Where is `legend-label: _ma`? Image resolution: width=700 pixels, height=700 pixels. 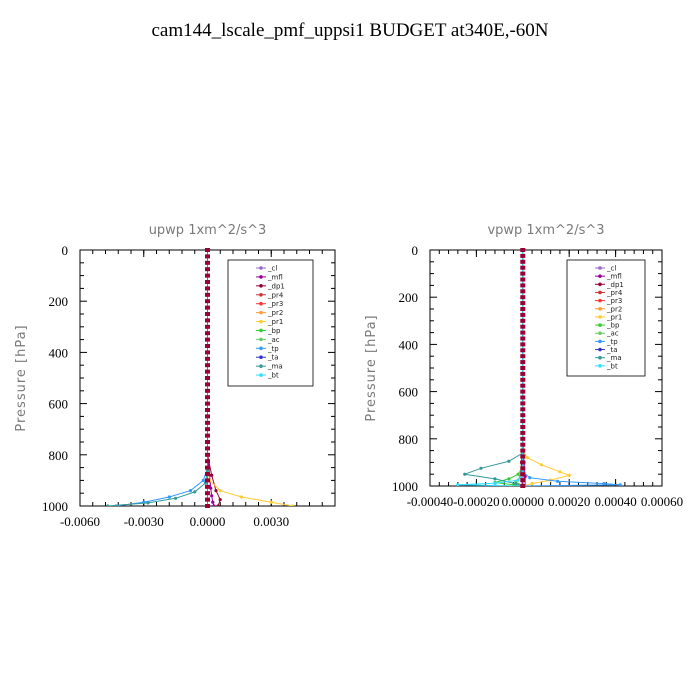 legend-label: _ma is located at coordinates (275, 367).